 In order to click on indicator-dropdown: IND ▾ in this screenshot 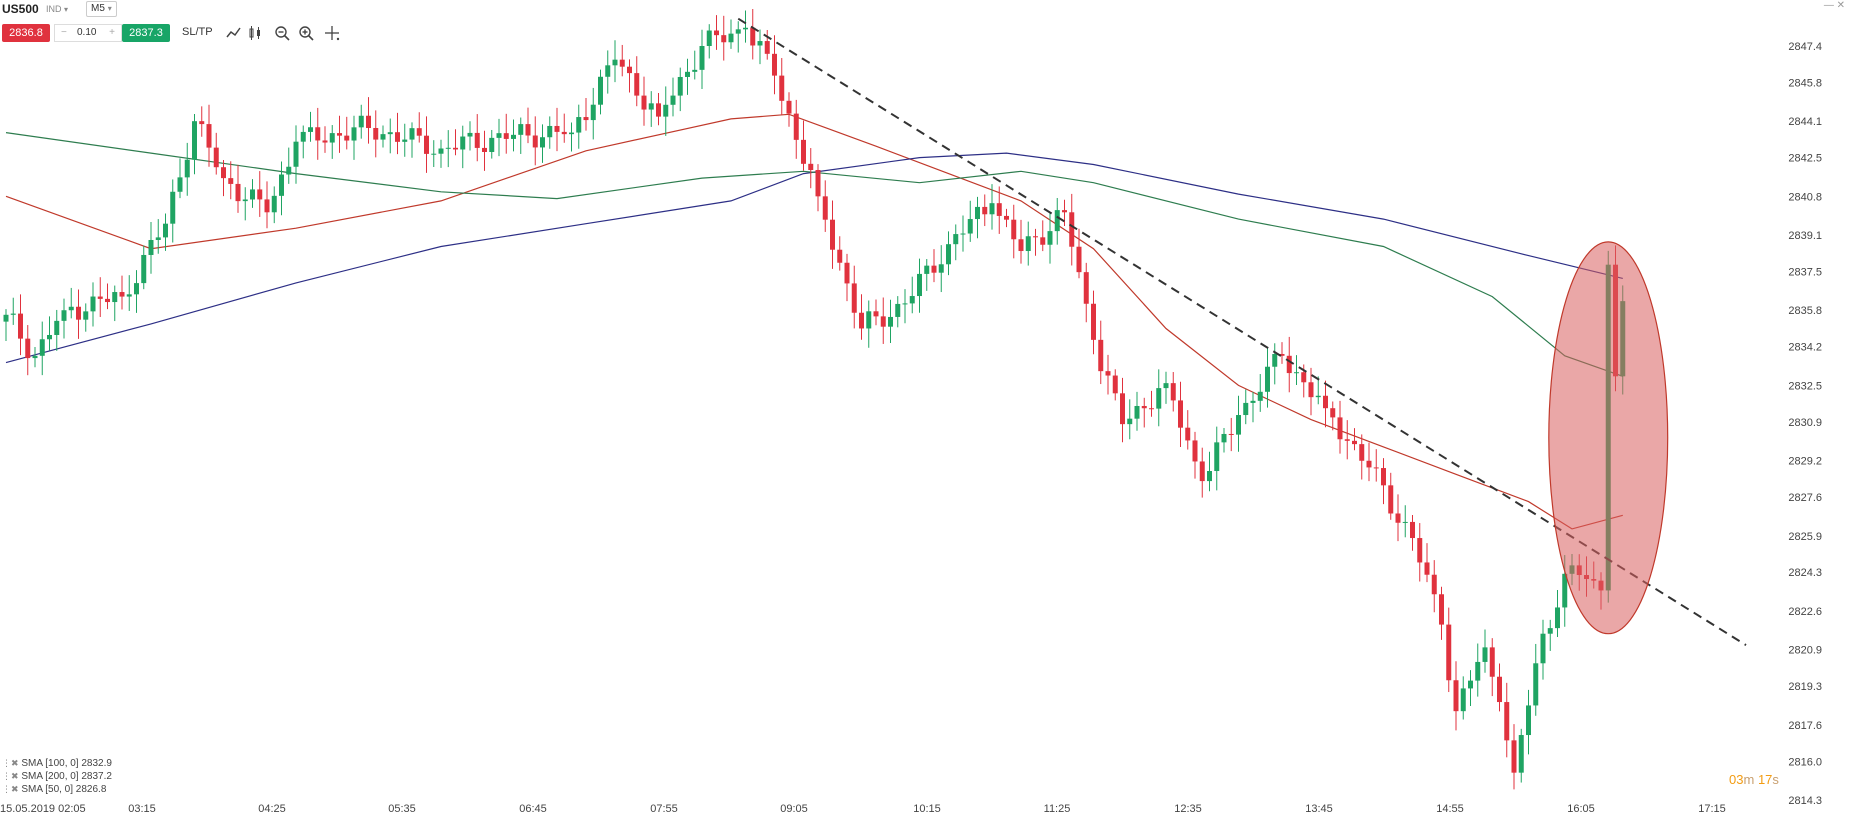, I will do `click(57, 9)`.